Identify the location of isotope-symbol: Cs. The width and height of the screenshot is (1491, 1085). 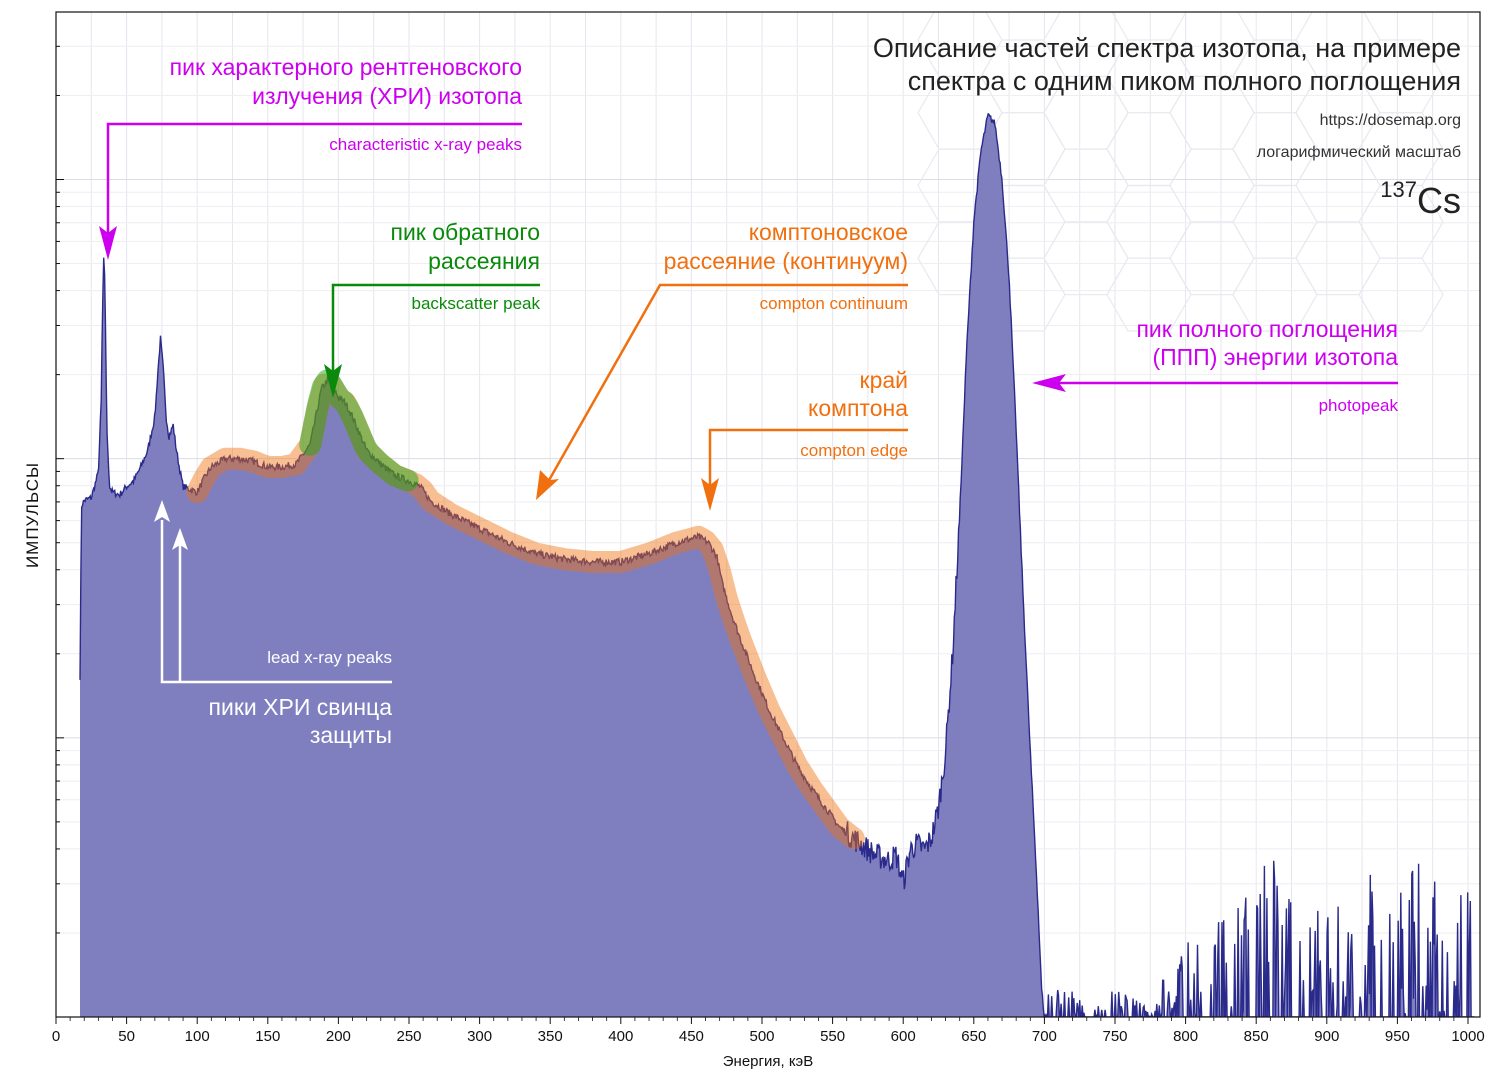
(1439, 200).